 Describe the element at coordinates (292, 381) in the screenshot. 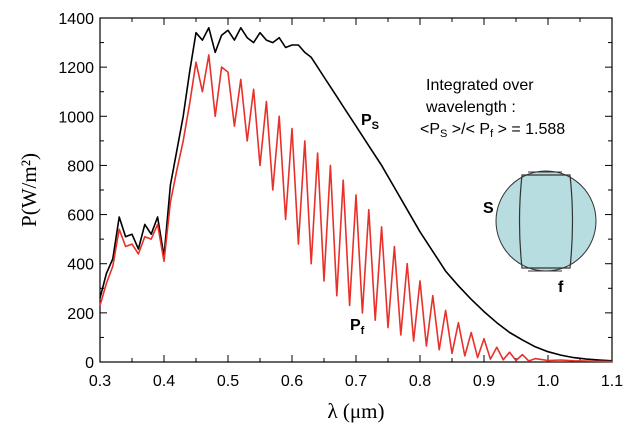

I see `x-tick-label: 0.6` at that location.